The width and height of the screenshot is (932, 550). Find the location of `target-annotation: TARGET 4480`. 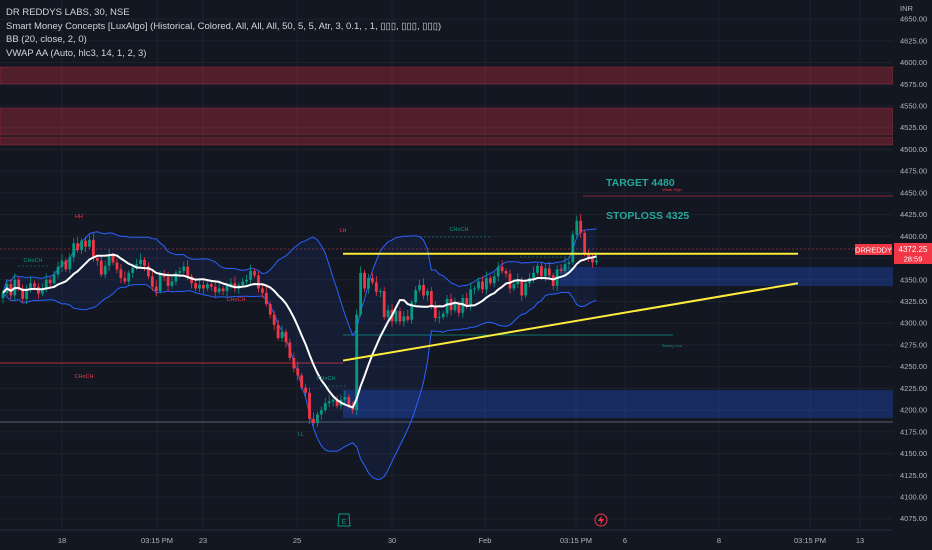

target-annotation: TARGET 4480 is located at coordinates (640, 183).